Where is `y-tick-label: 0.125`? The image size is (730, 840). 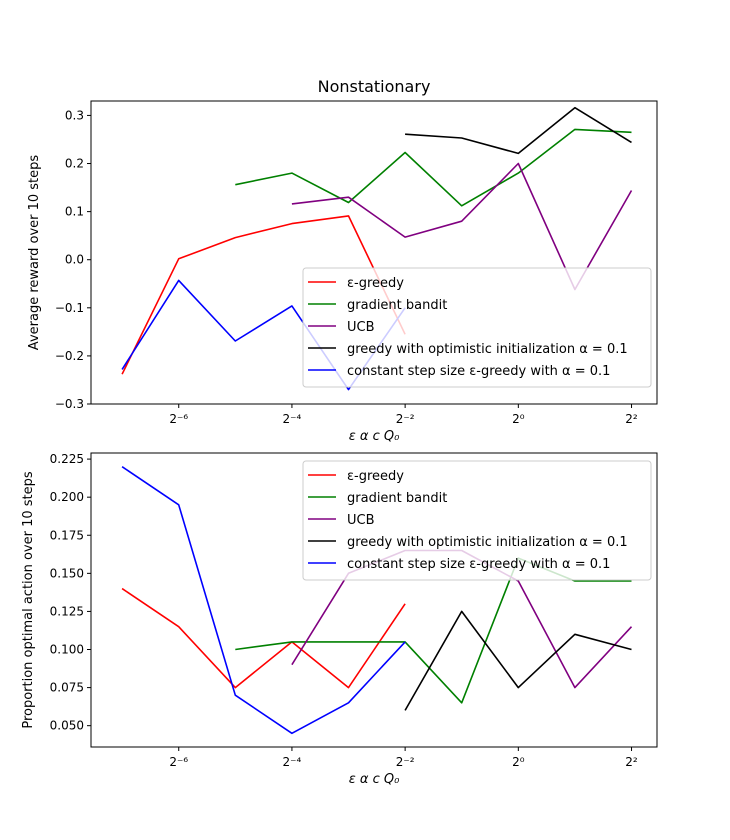
y-tick-label: 0.125 is located at coordinates (67, 611).